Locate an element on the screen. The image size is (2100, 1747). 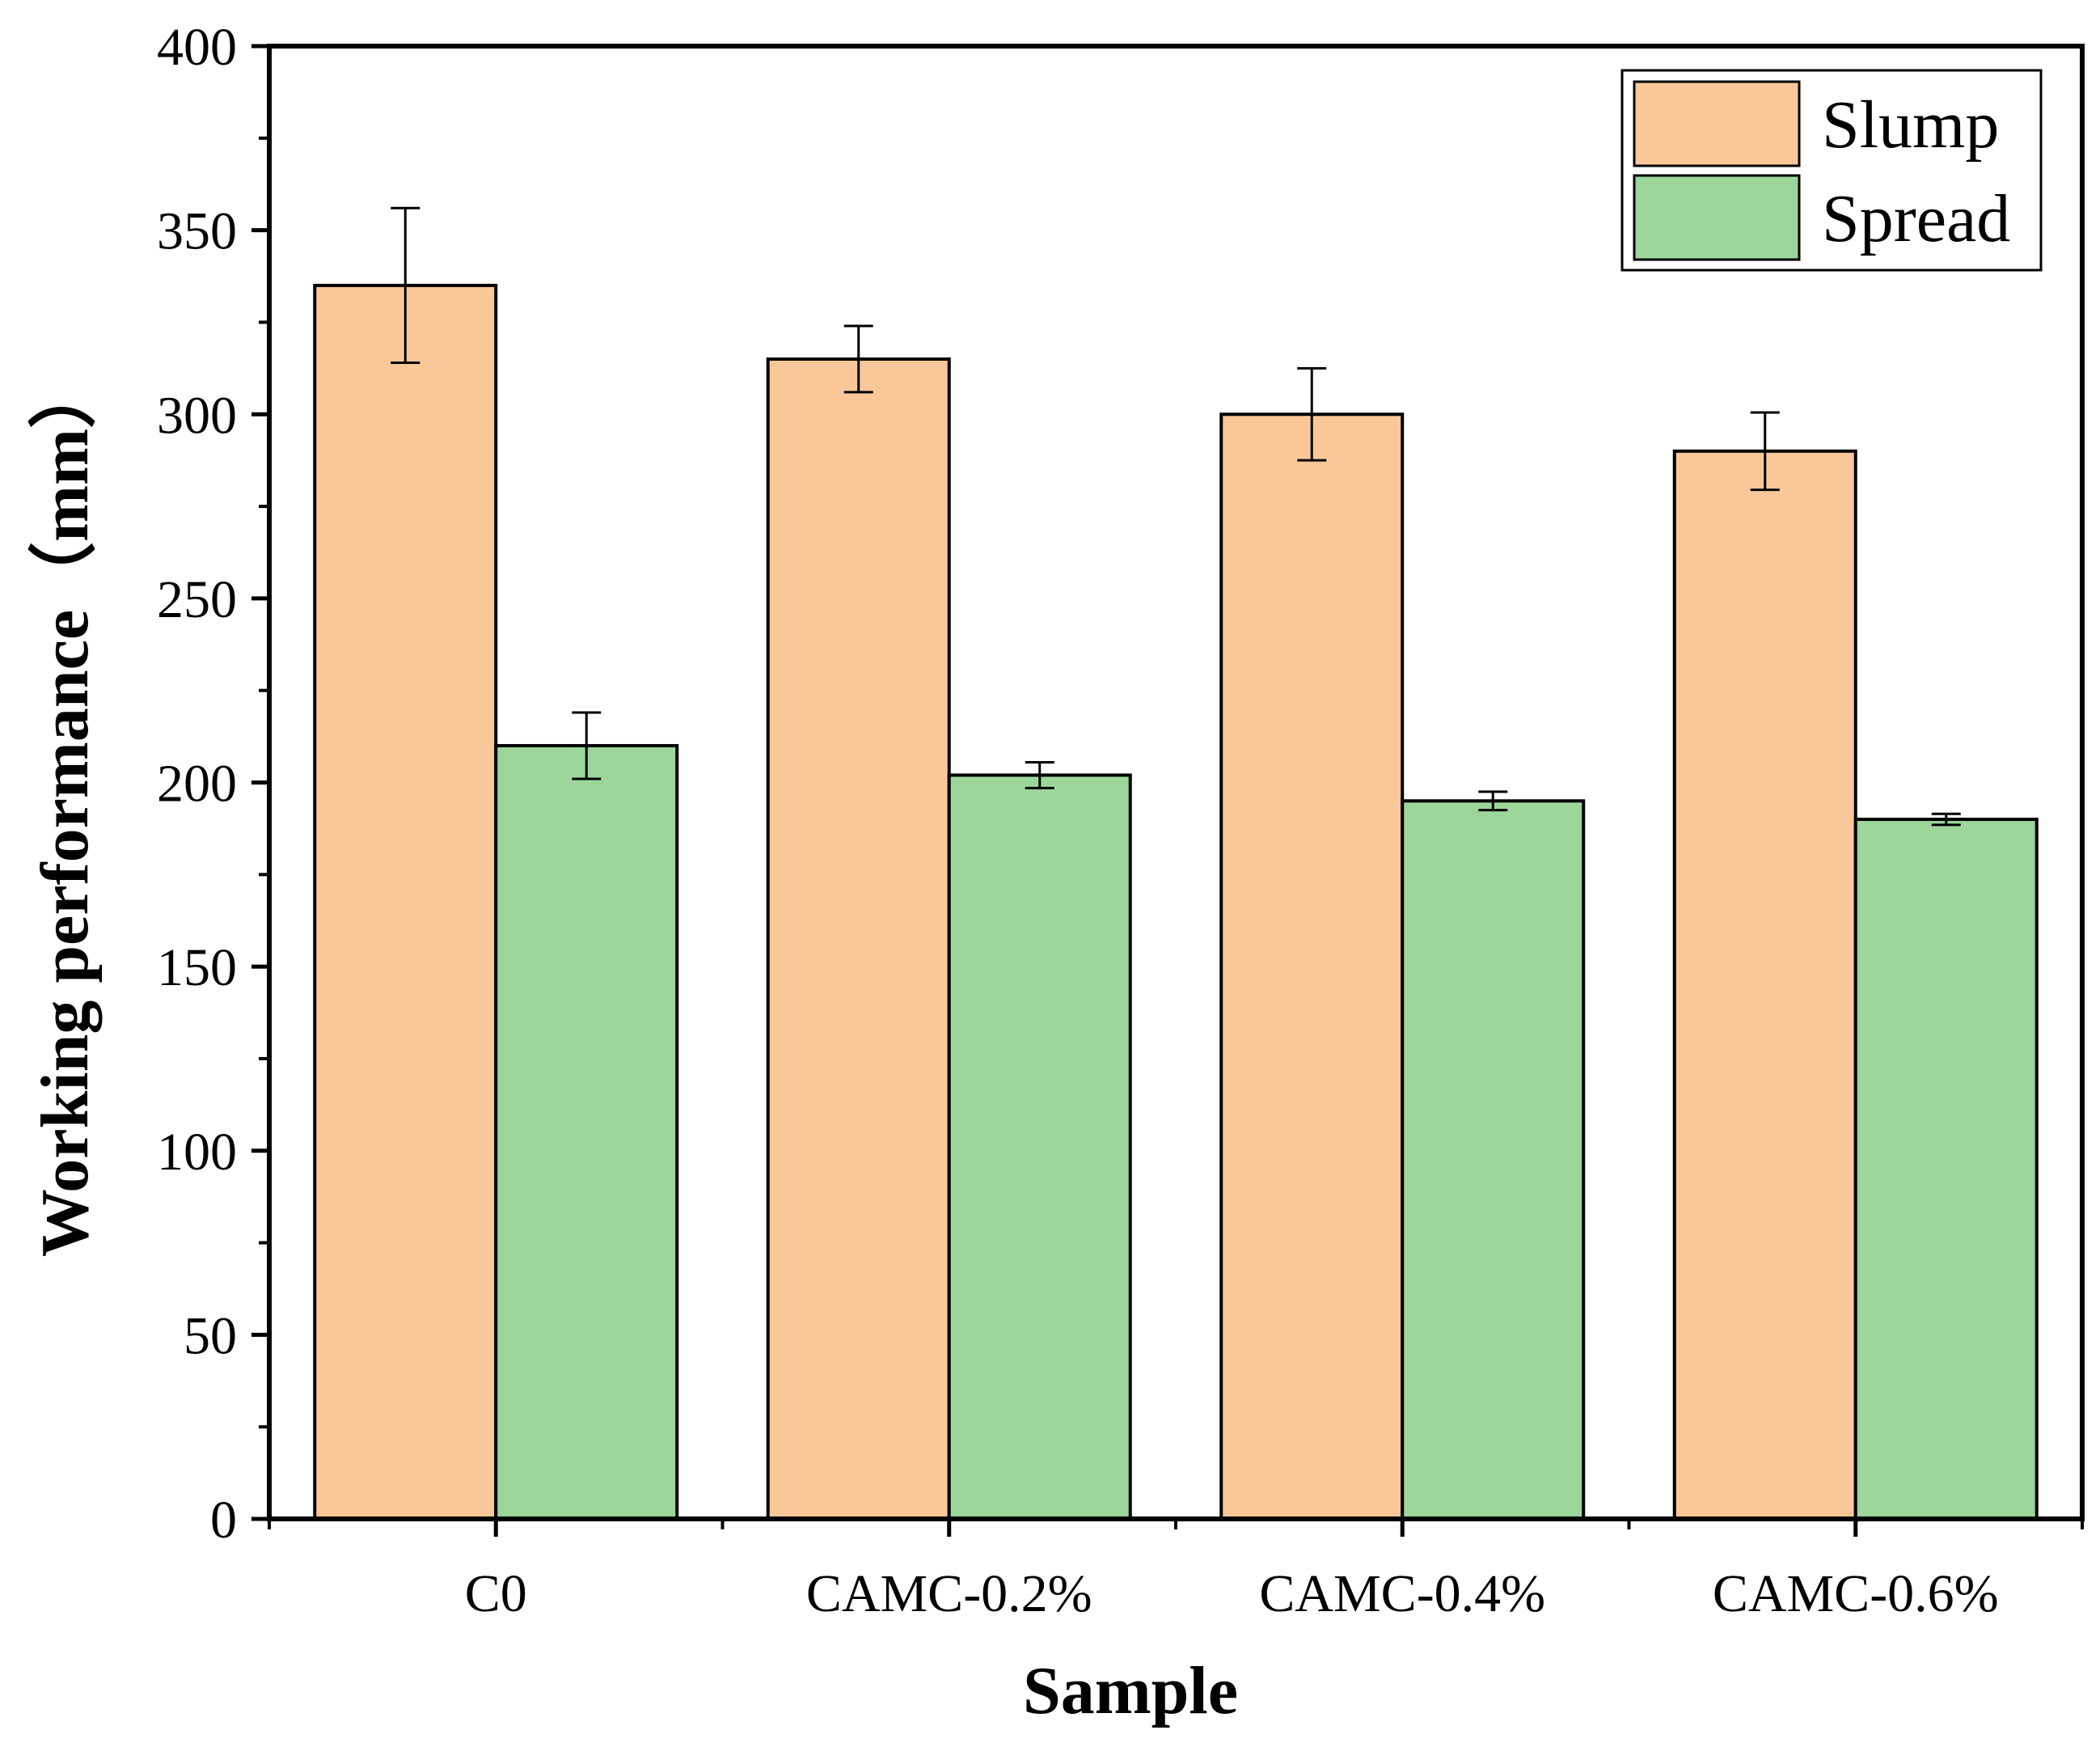
error-bar-spread-c0 is located at coordinates (587, 746).